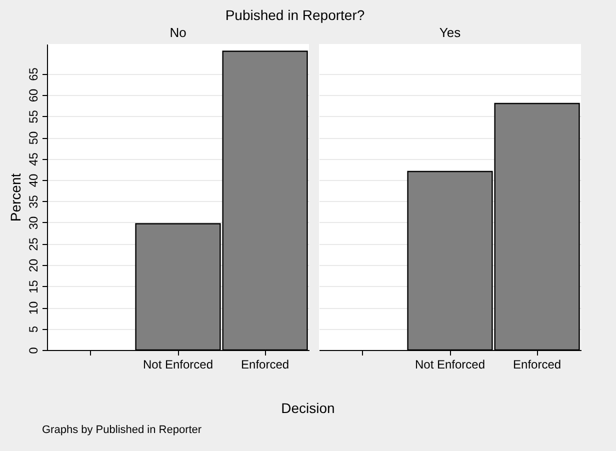  Describe the element at coordinates (33, 74) in the screenshot. I see `y-tick-label: 65` at that location.